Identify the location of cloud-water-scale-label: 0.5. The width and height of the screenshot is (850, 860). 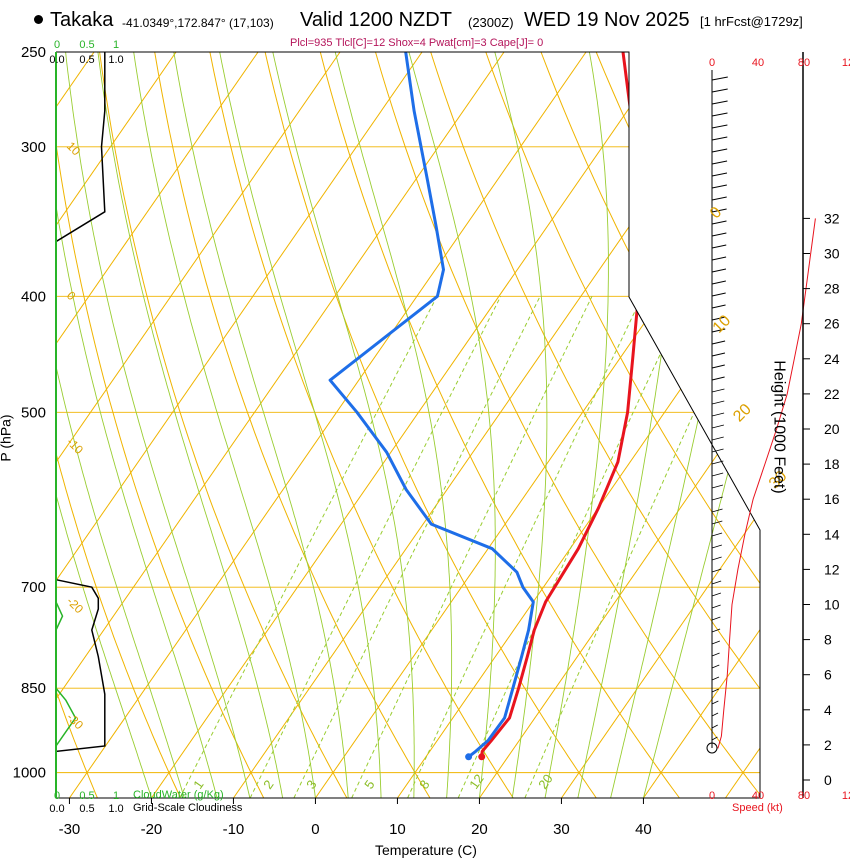
(86, 796).